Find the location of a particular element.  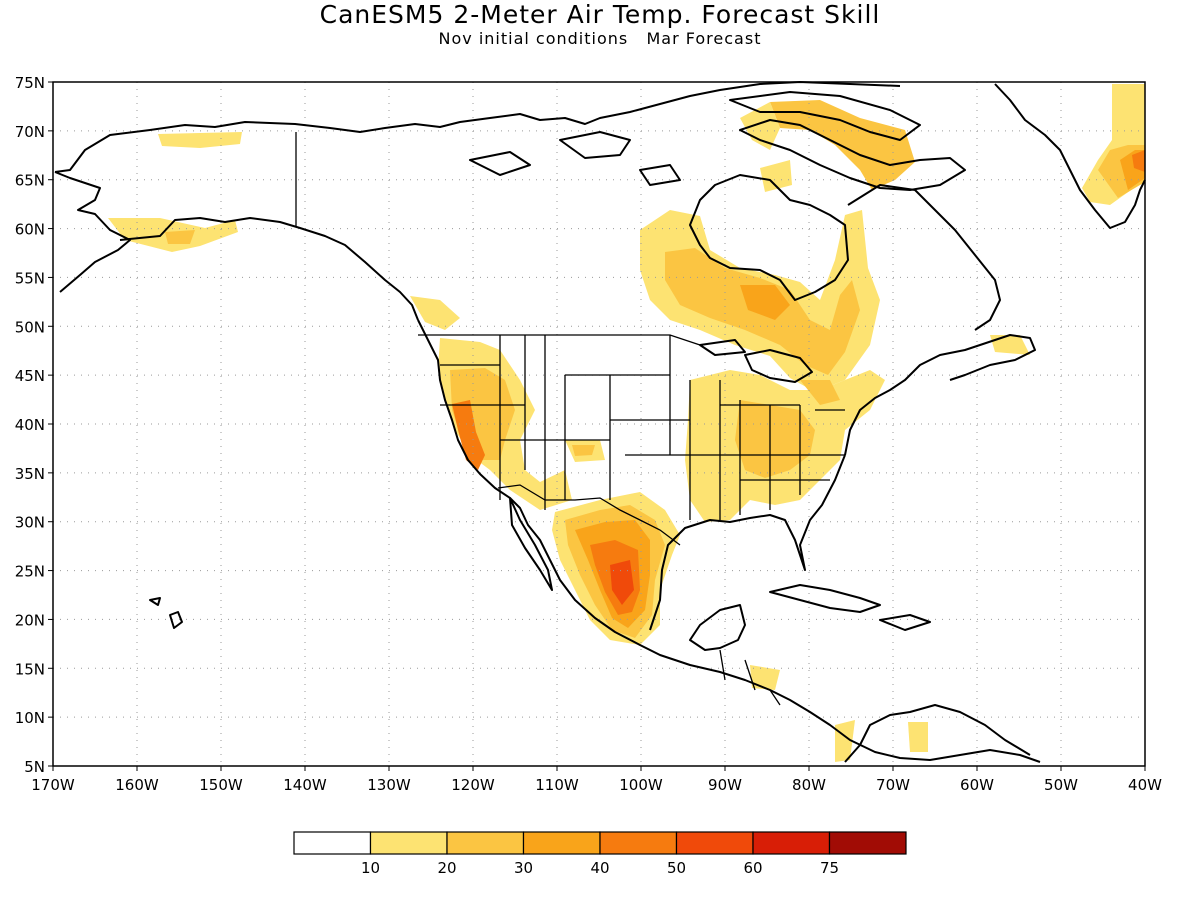

legend-label: 20 is located at coordinates (446, 868).